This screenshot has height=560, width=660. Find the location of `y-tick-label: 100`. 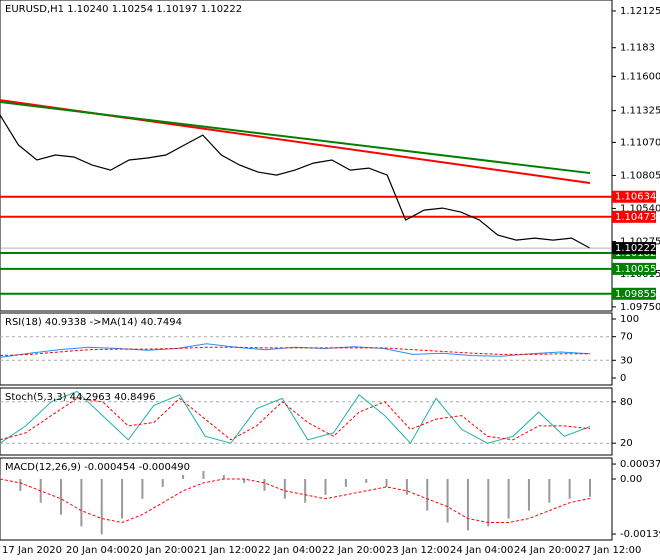

y-tick-label: 100 is located at coordinates (629, 319).